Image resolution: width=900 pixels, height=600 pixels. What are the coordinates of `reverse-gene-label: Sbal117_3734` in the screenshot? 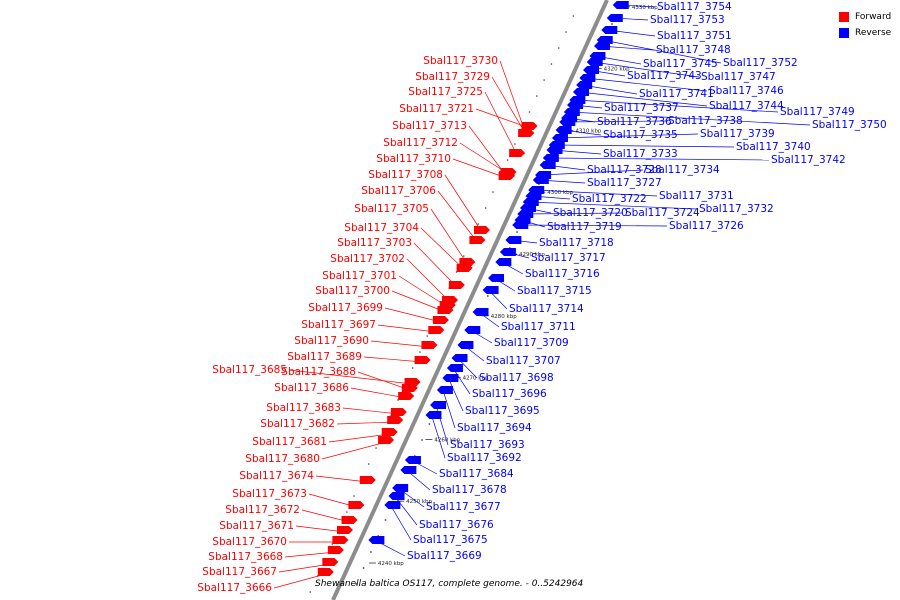 It's located at (682, 170).